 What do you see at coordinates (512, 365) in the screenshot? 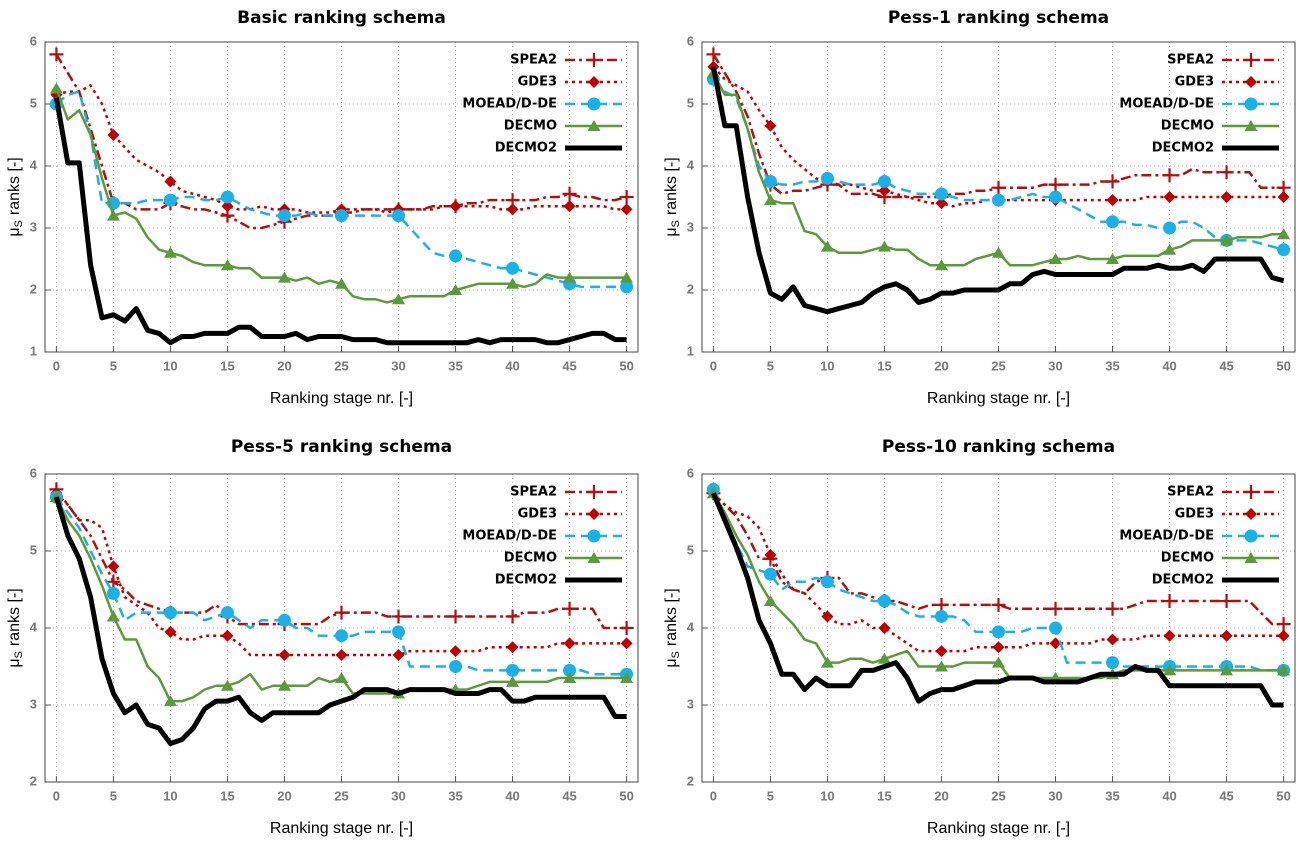
I see `x-tick-label: 40` at bounding box center [512, 365].